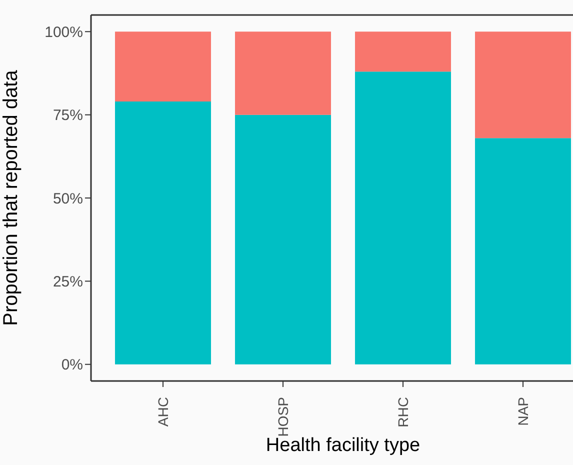 The image size is (573, 465). What do you see at coordinates (403, 412) in the screenshot?
I see `x-tick-label: RHC` at bounding box center [403, 412].